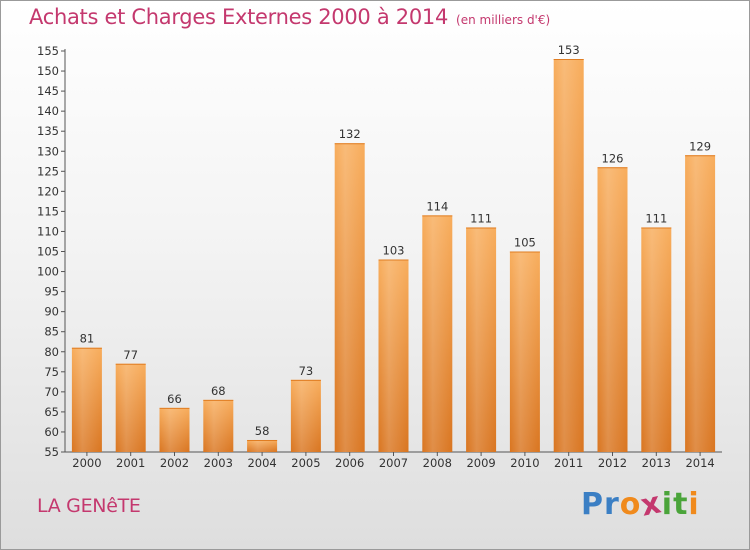  Describe the element at coordinates (394, 251) in the screenshot. I see `data-label: 103` at that location.